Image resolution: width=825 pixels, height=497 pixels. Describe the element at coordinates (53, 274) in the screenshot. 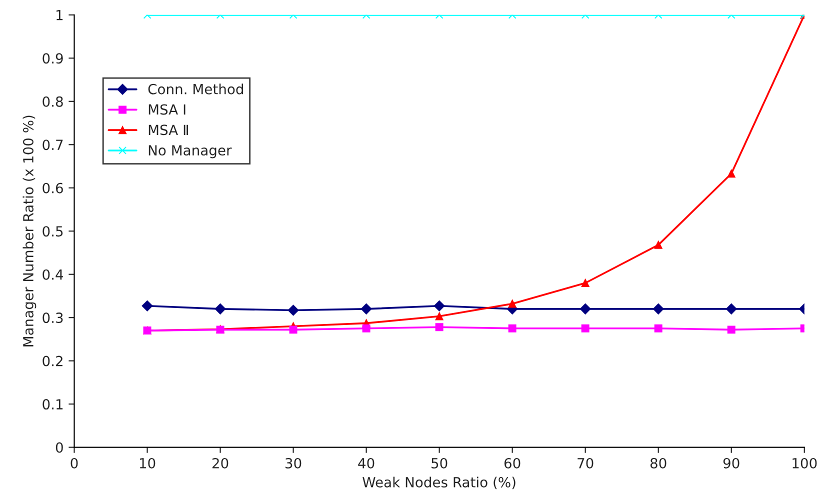

I see `y-tick-label: 0.4` at that location.